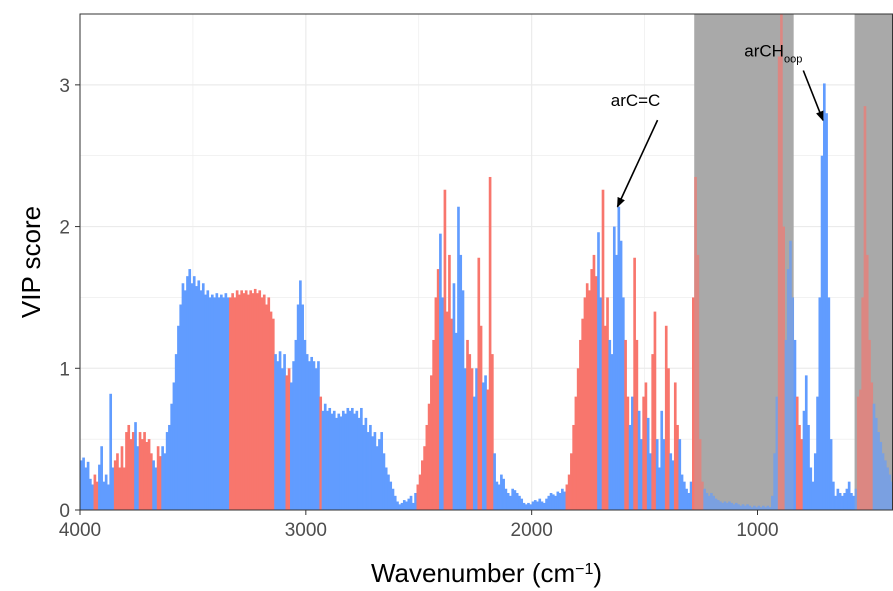 This screenshot has width=893, height=591. Describe the element at coordinates (584, 569) in the screenshot. I see `x-axis-title-sup: −1` at that location.